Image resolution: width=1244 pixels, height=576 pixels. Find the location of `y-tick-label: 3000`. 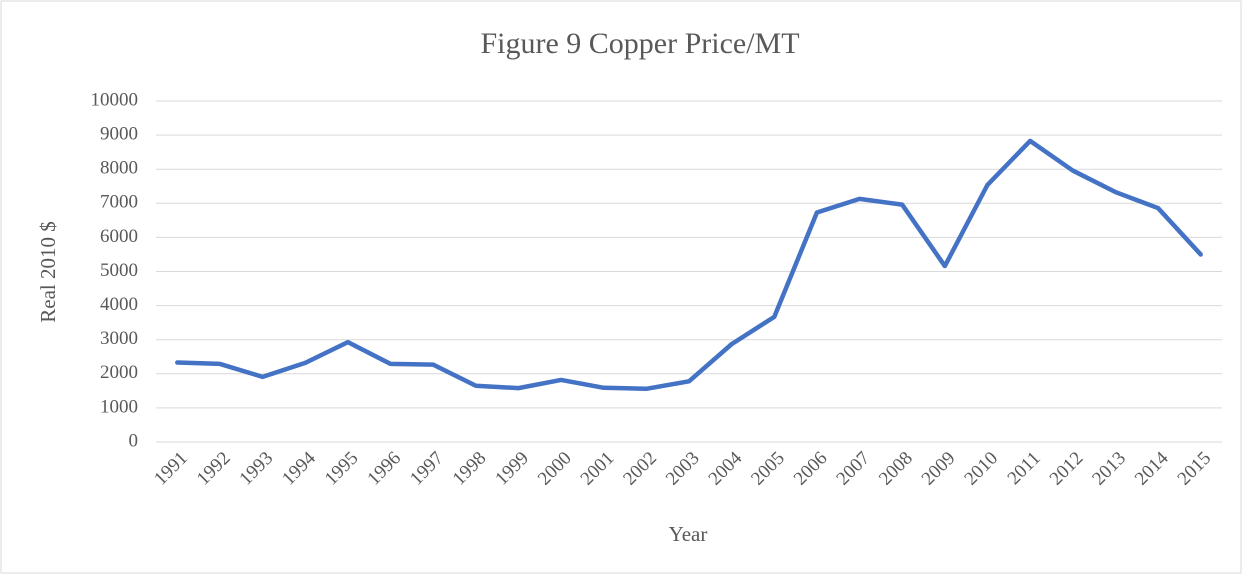

y-tick-label: 3000 is located at coordinates (119, 338).